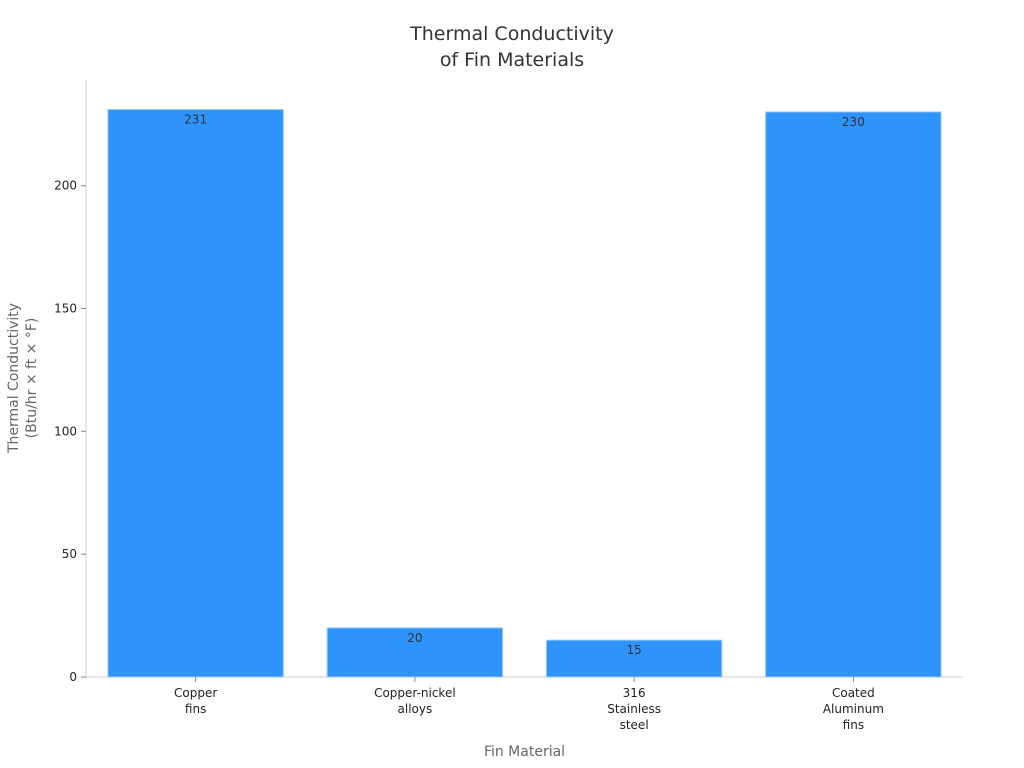 Image resolution: width=1024 pixels, height=768 pixels. Describe the element at coordinates (69, 554) in the screenshot. I see `y-tick-label: 50` at that location.